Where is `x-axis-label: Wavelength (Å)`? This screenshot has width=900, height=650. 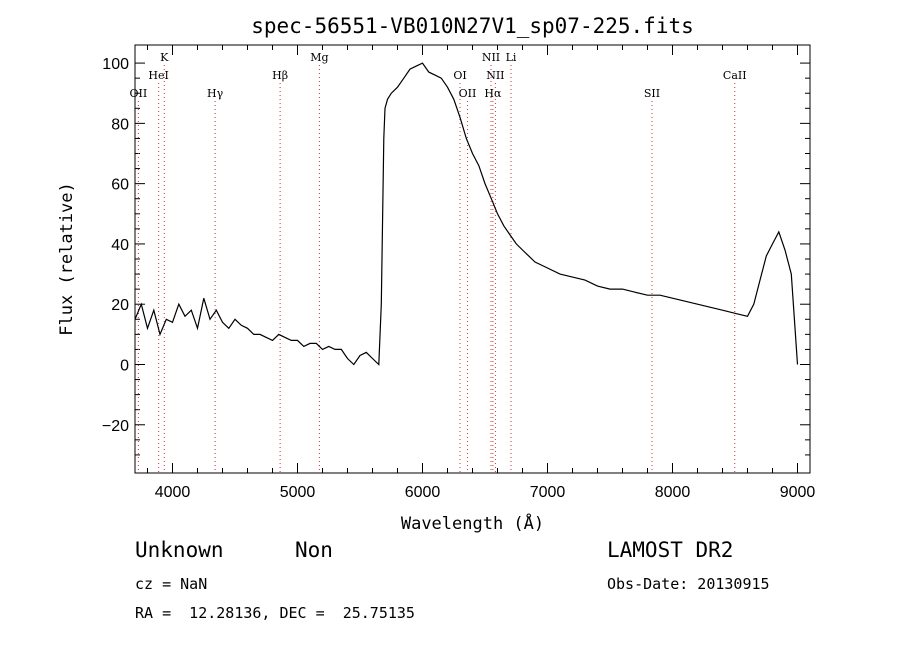 x-axis-label: Wavelength (Å) is located at coordinates (472, 523).